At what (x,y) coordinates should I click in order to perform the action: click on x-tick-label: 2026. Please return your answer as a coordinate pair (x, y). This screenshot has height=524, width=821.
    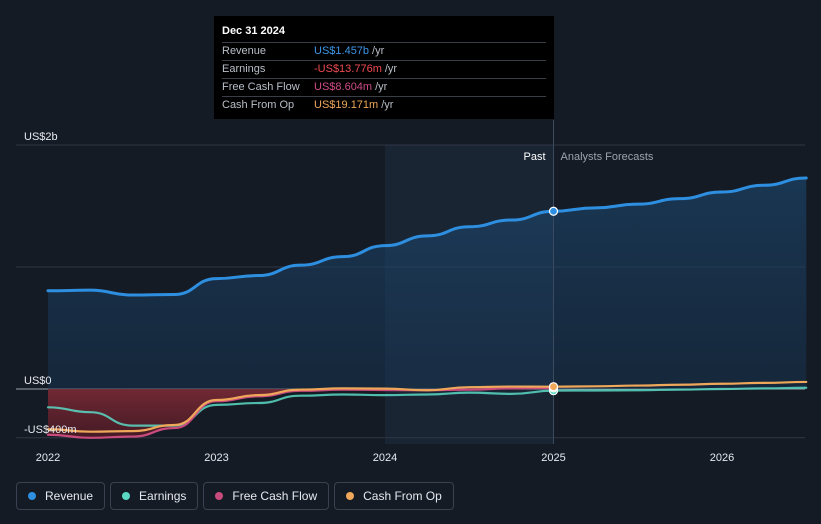
    Looking at the image, I should click on (722, 458).